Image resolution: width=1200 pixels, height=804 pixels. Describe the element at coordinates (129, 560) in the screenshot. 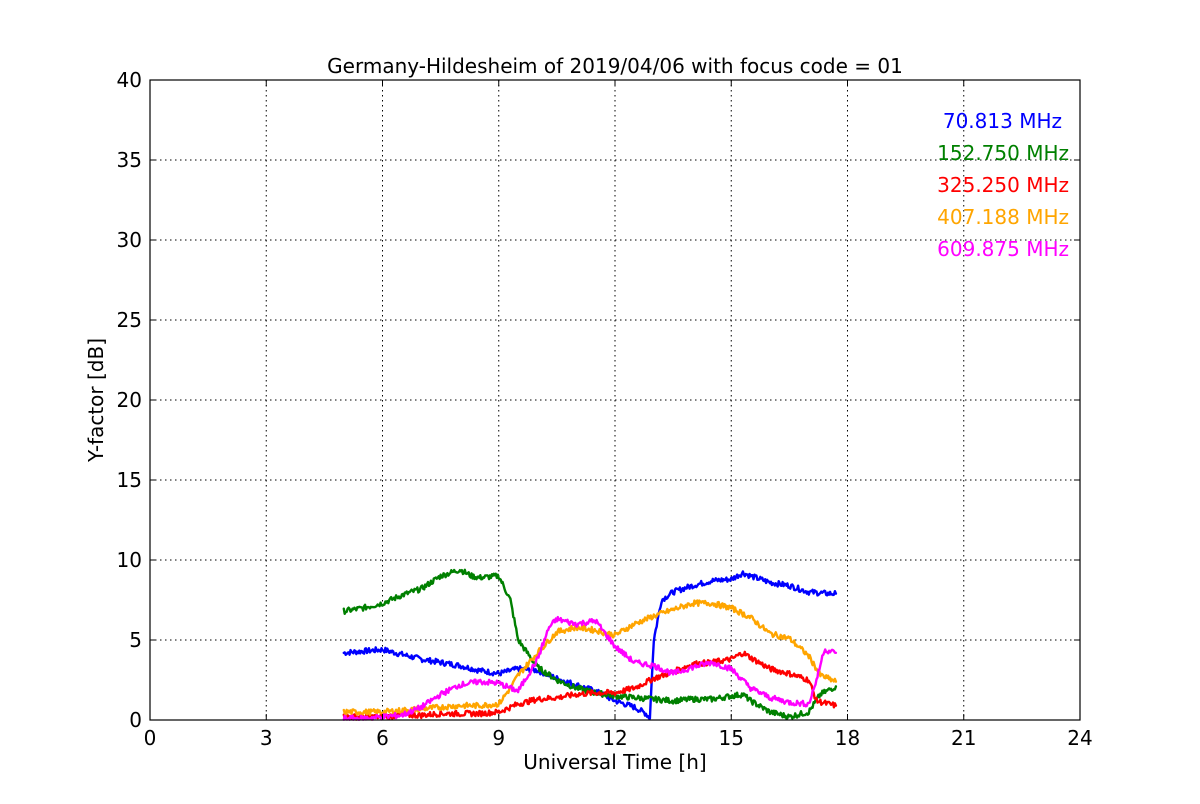

I see `y-tick-label: 10` at that location.